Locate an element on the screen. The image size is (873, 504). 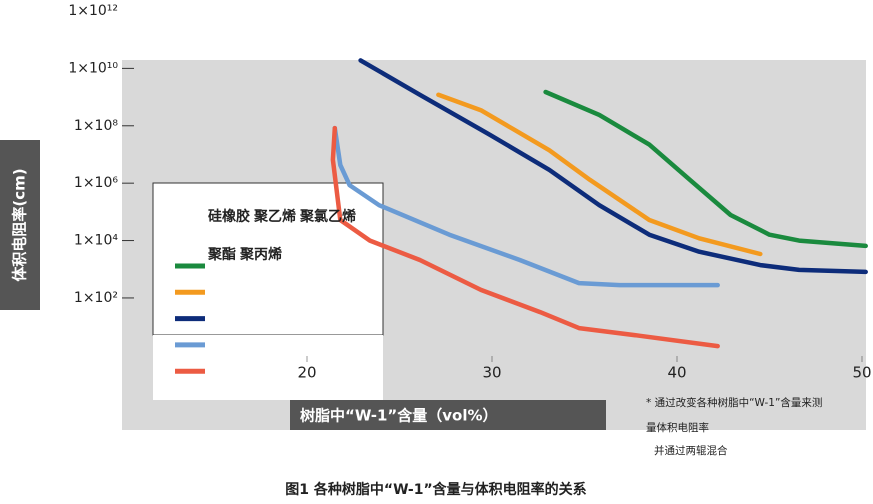
legend-label: 聚酯 is located at coordinates (222, 255).